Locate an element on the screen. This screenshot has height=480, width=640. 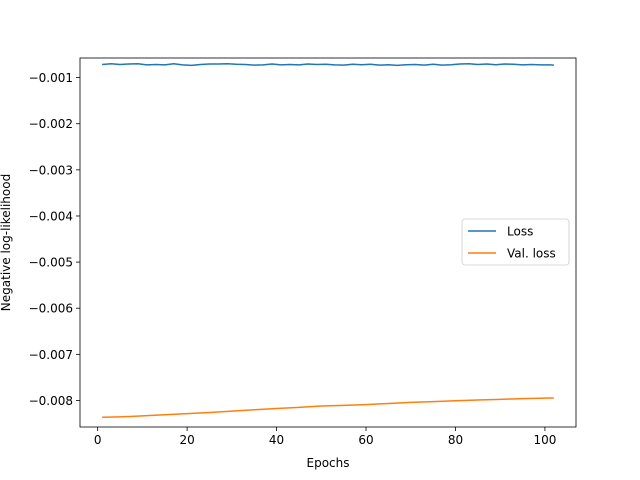
legend: Loss Val. loss is located at coordinates (515, 242).